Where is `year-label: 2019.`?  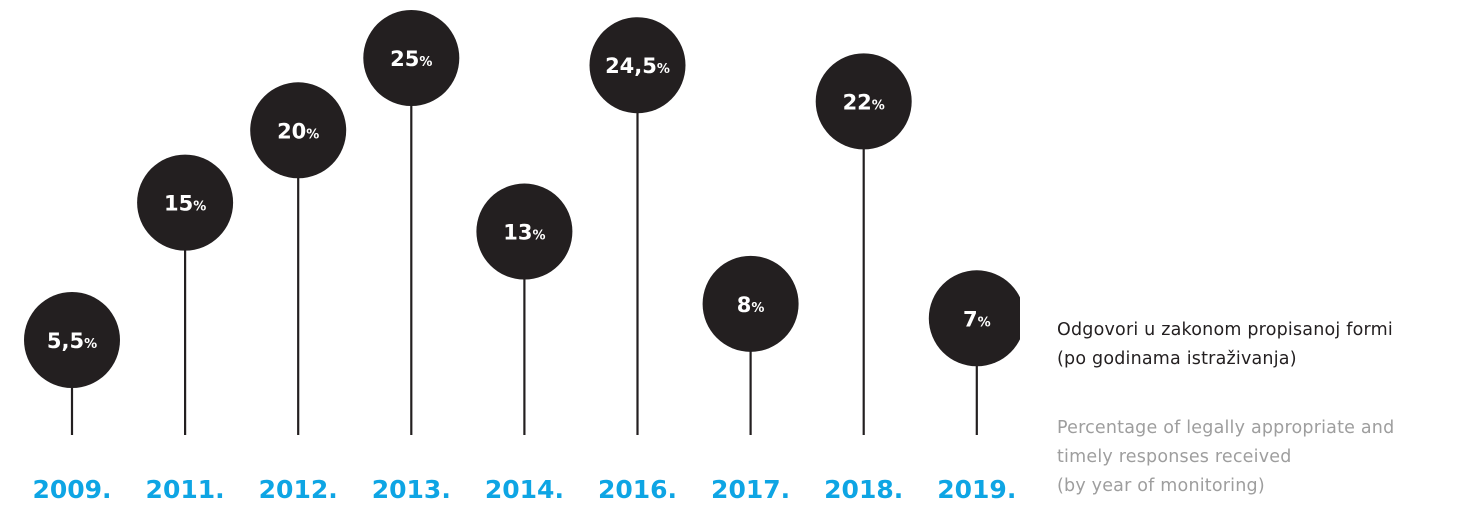 year-label: 2019. is located at coordinates (976, 489).